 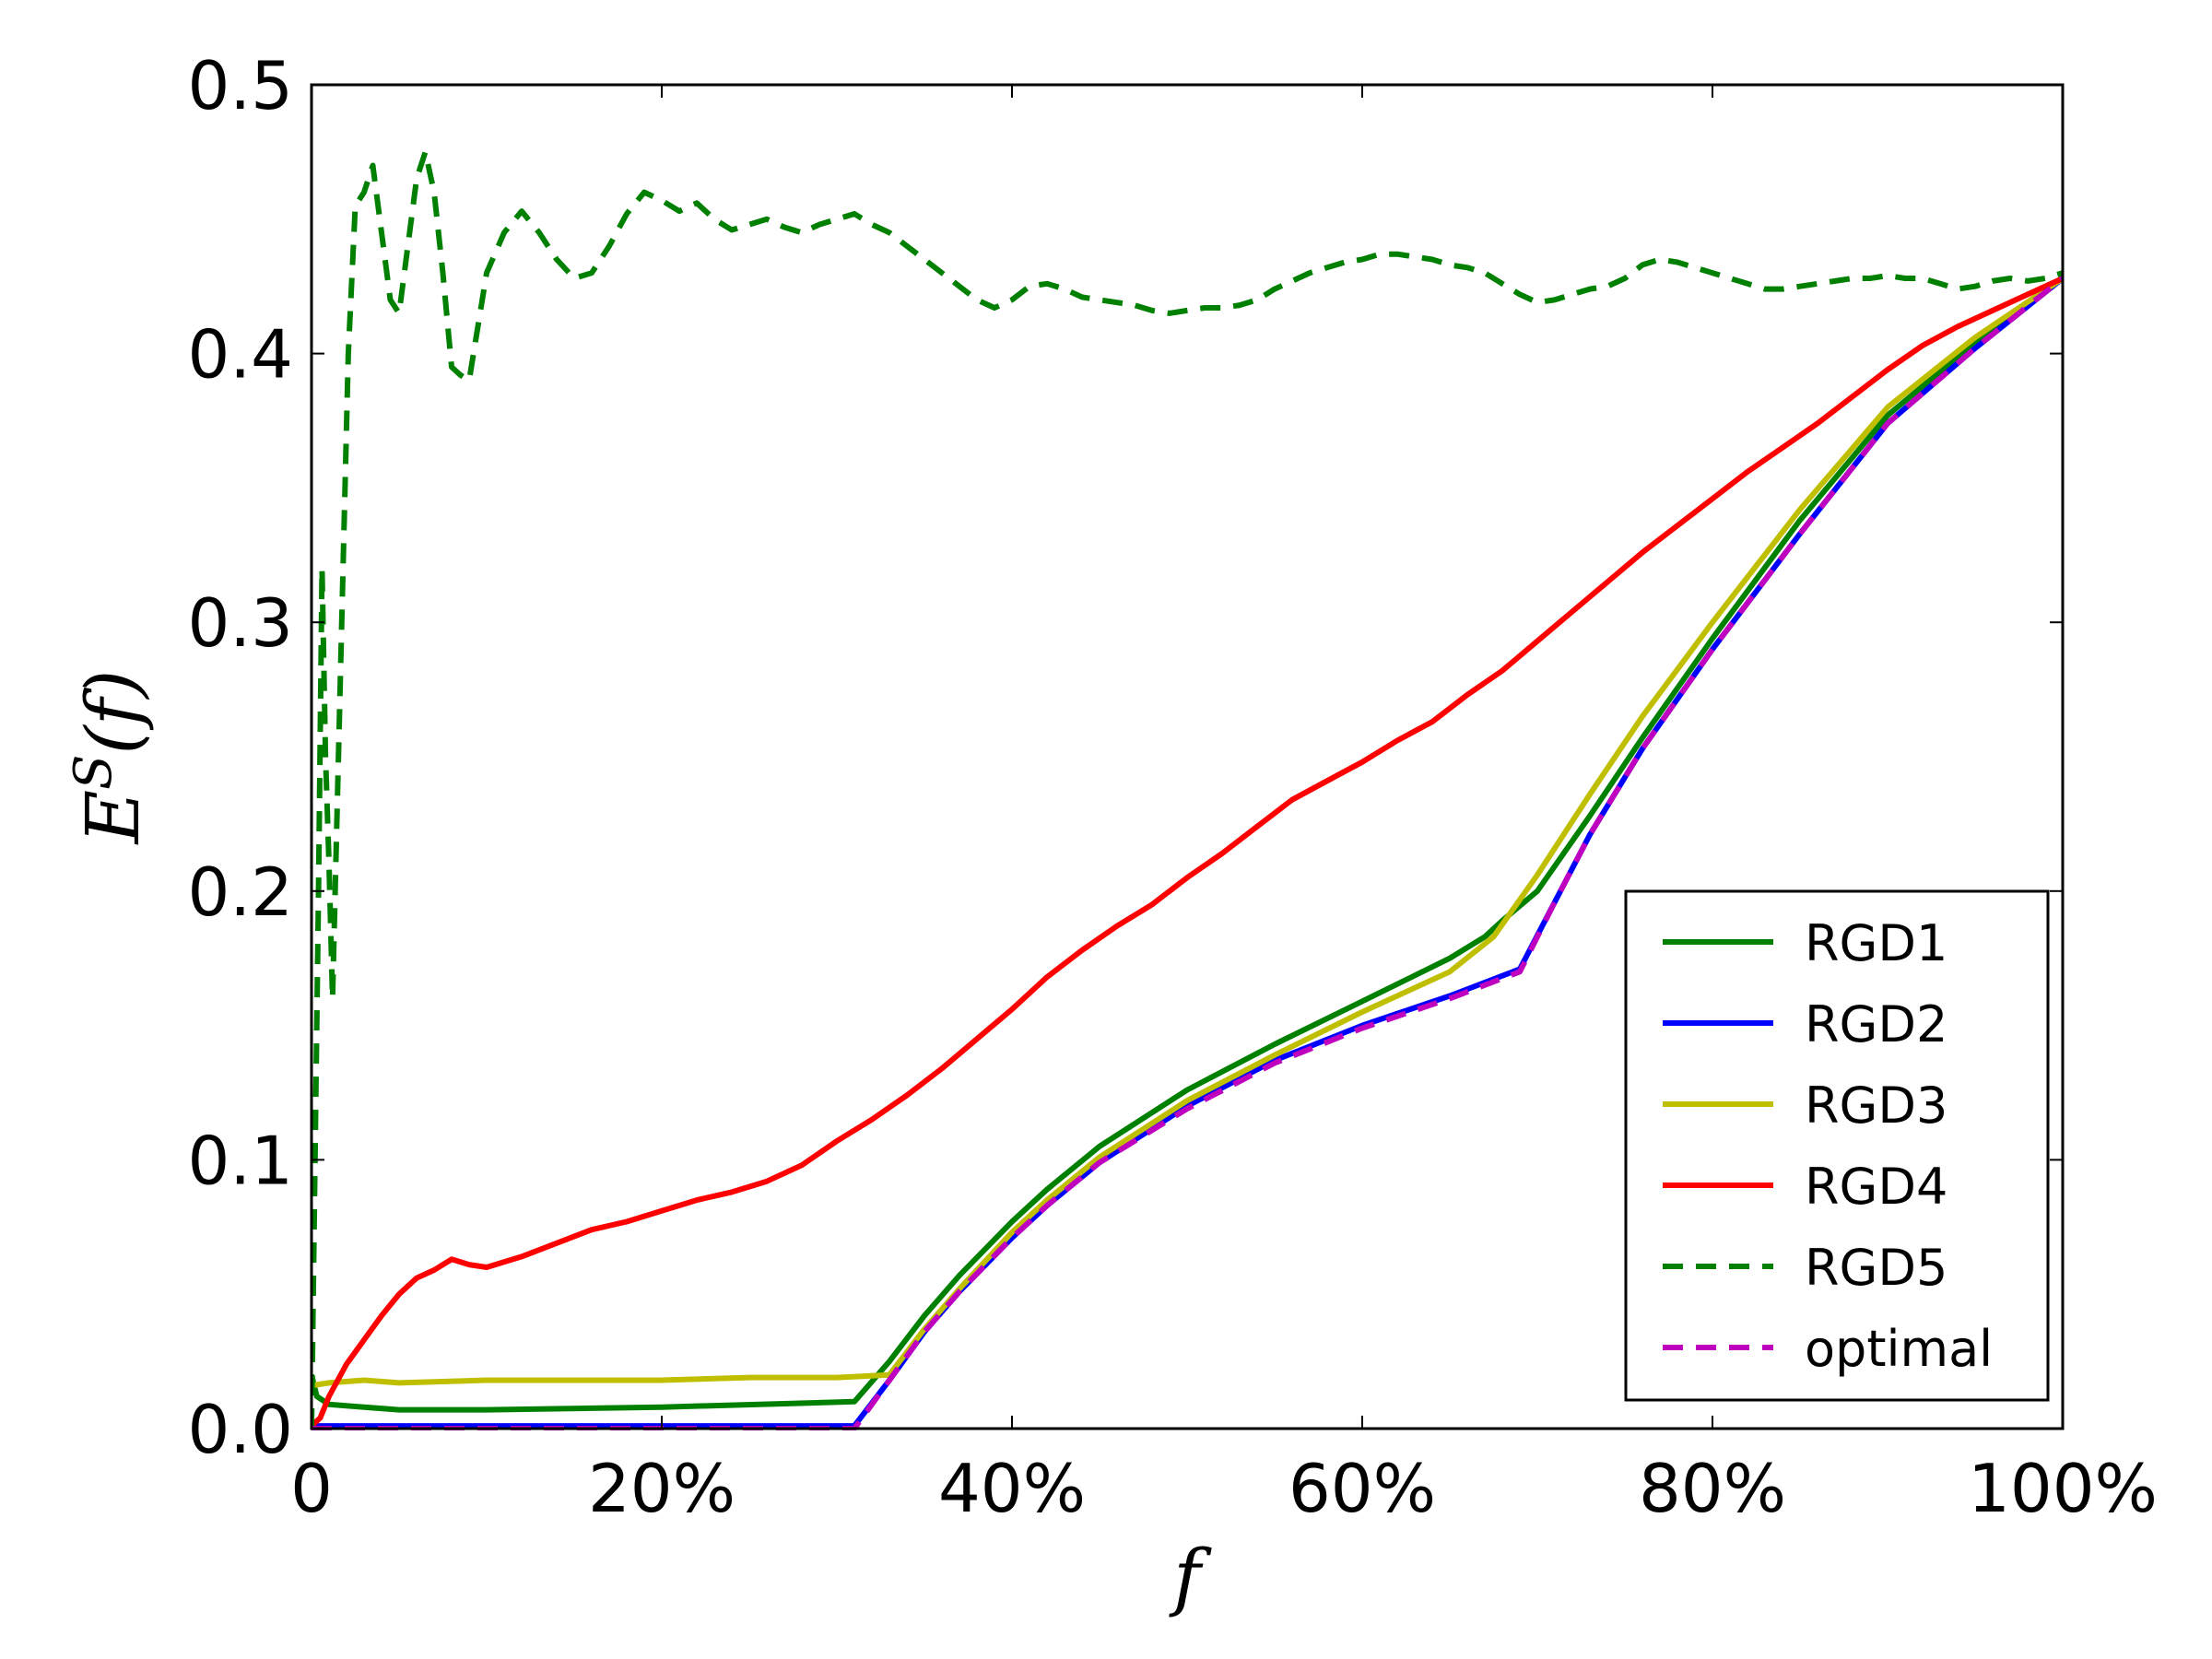 I want to click on y-tick-label: 0.0, so click(x=240, y=1429).